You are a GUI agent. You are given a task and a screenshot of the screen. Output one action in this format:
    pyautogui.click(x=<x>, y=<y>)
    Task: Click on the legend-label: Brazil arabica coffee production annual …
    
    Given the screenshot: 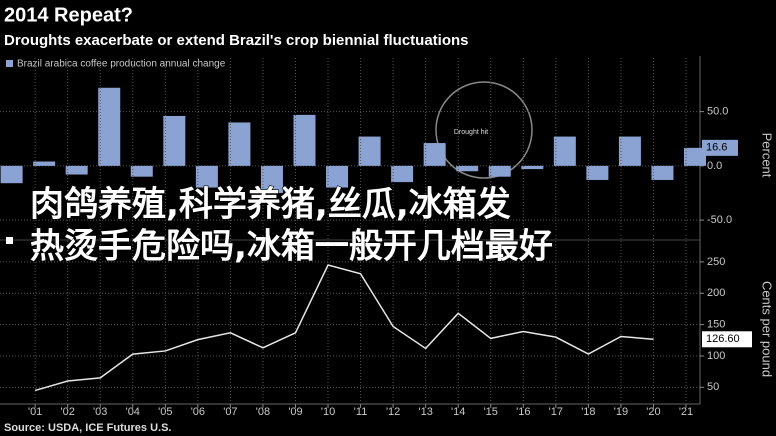 What is the action you would take?
    pyautogui.click(x=121, y=64)
    